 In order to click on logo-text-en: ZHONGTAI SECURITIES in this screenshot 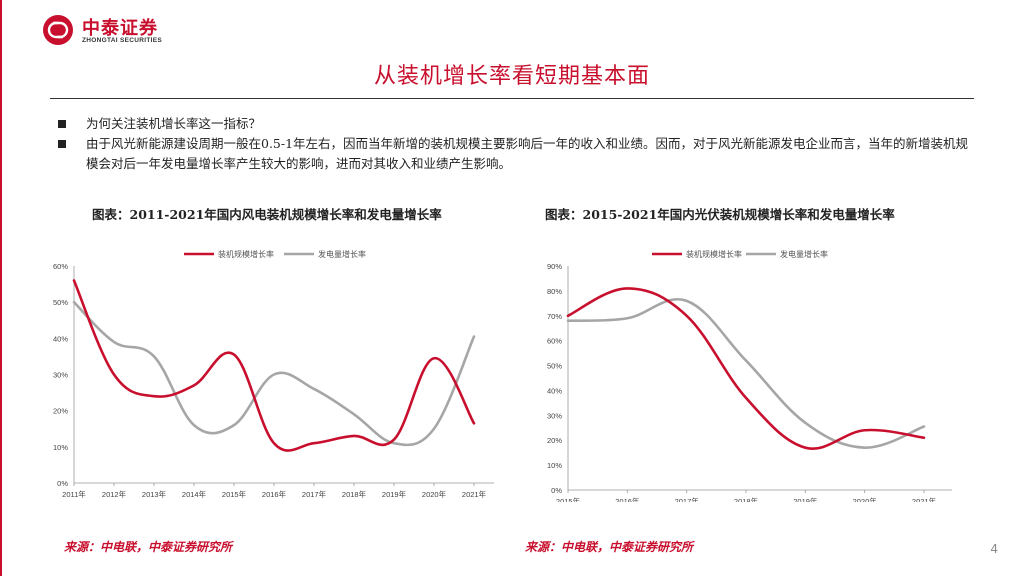, I will do `click(122, 40)`.